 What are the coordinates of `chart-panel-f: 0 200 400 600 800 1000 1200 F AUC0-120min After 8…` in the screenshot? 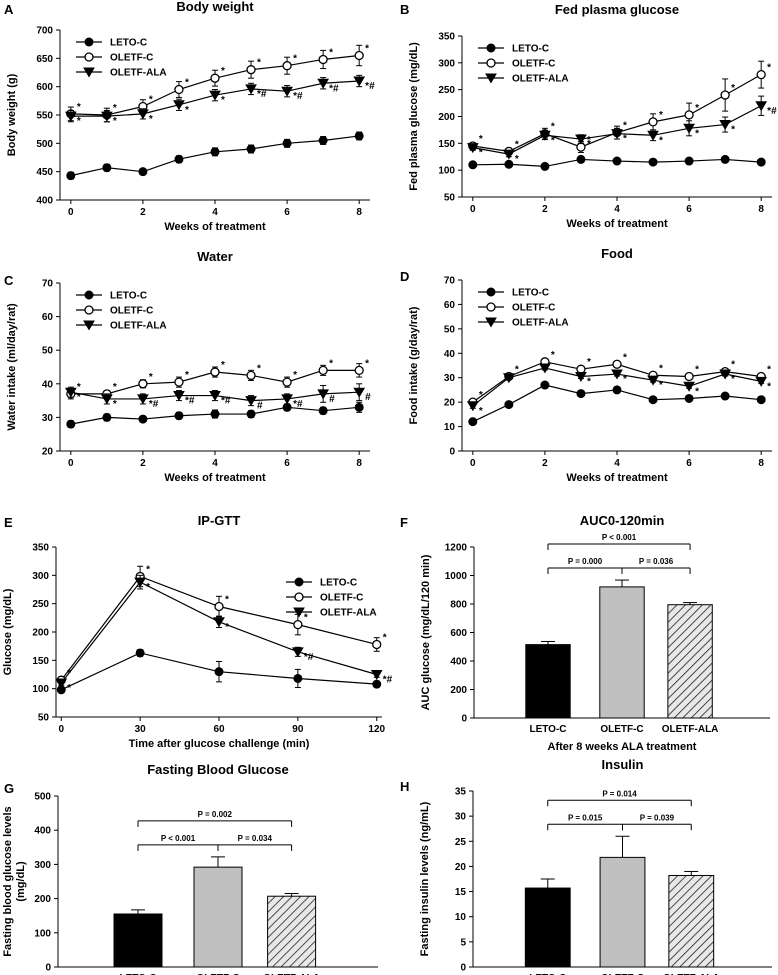 It's located at (585, 633).